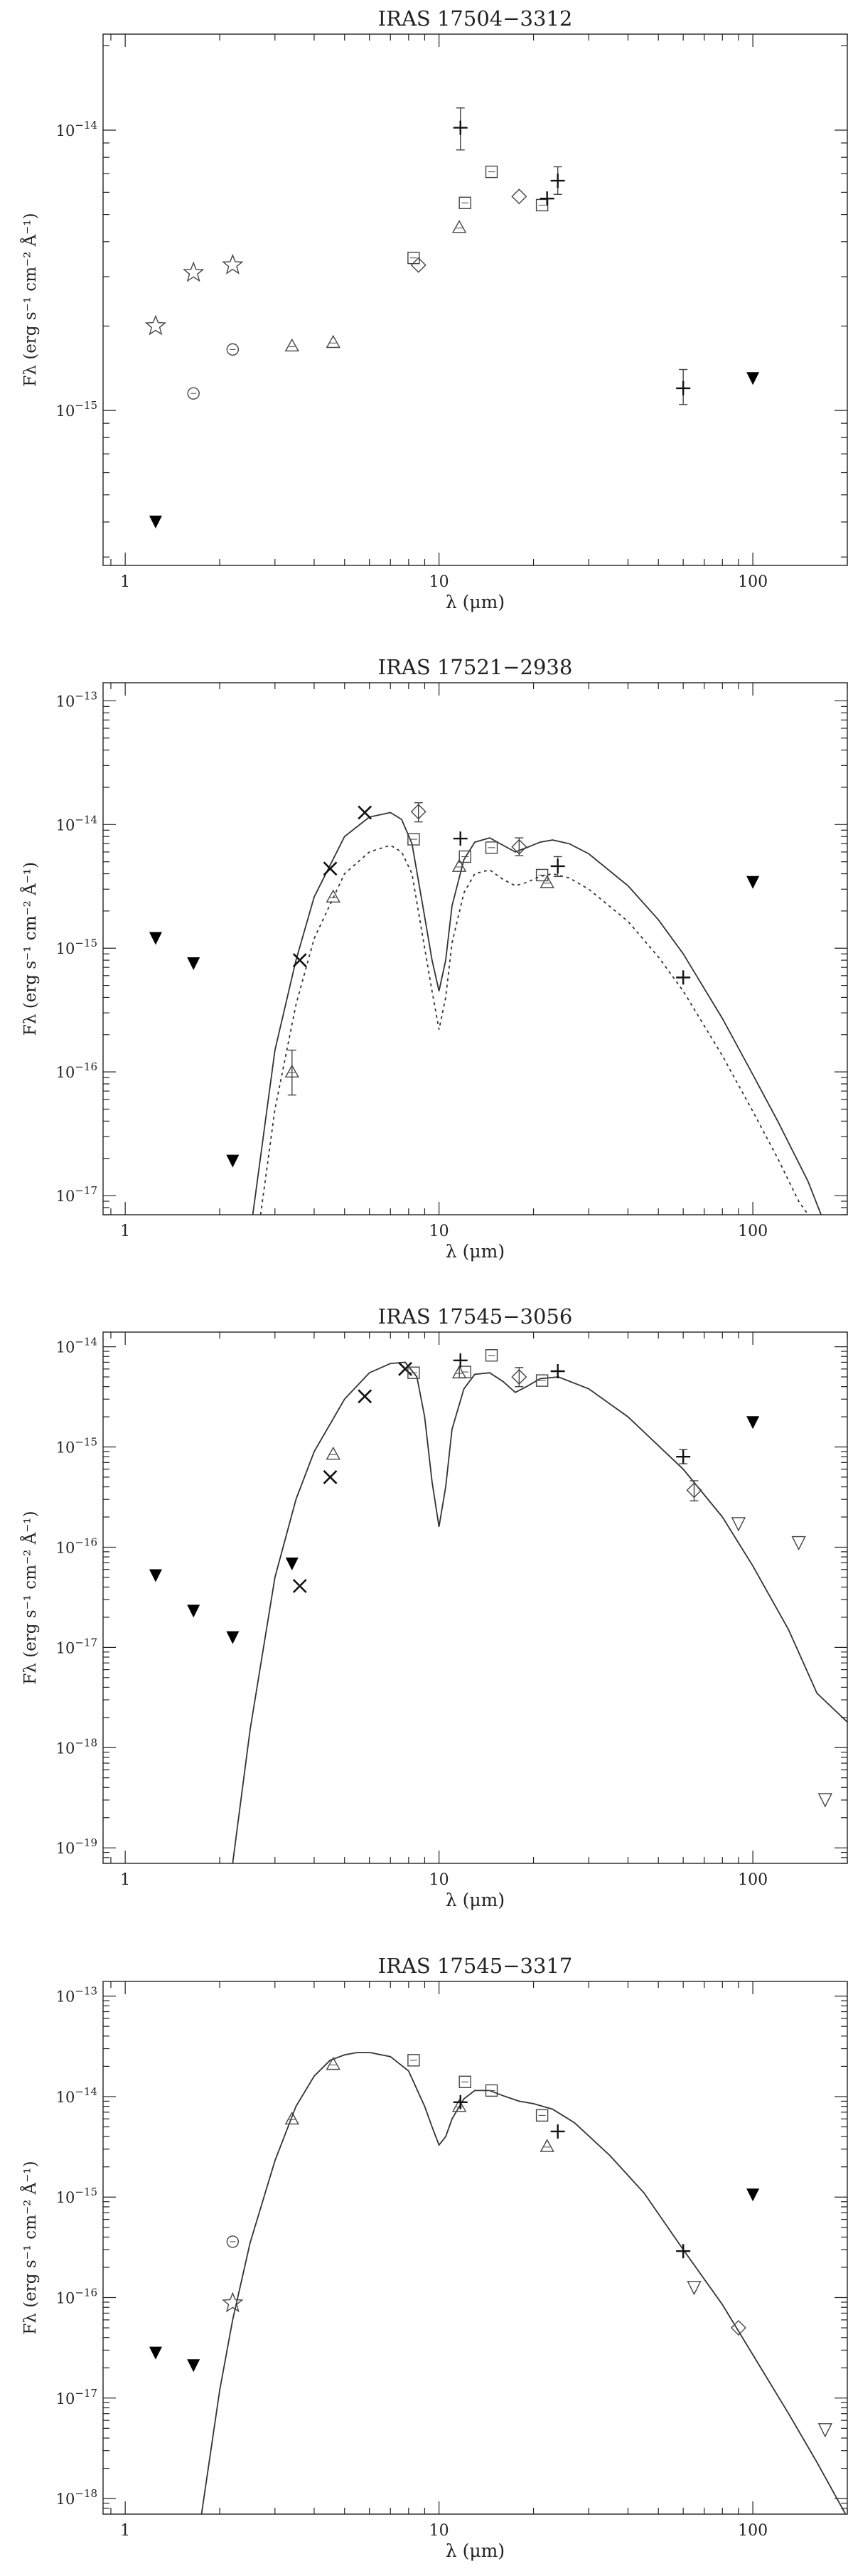  I want to click on chart-title: IRAS 17545−3056, so click(475, 1316).